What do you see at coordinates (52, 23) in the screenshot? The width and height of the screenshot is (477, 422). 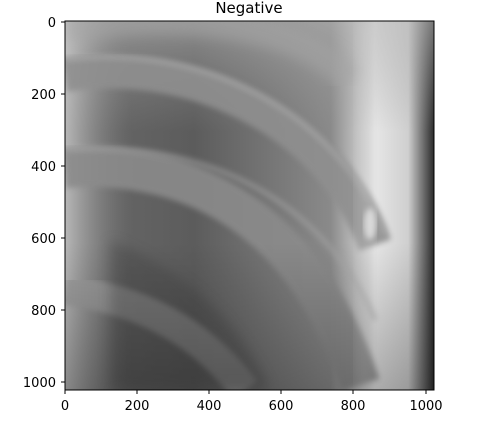 I see `y-tick-label: 0` at bounding box center [52, 23].